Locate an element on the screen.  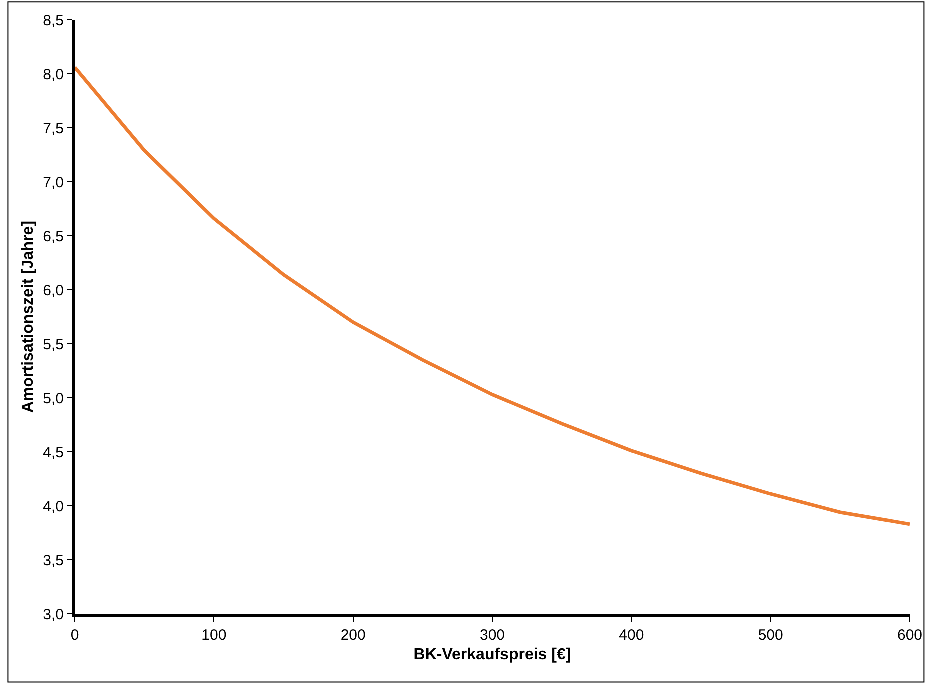
x-tick-label: 600 is located at coordinates (910, 635).